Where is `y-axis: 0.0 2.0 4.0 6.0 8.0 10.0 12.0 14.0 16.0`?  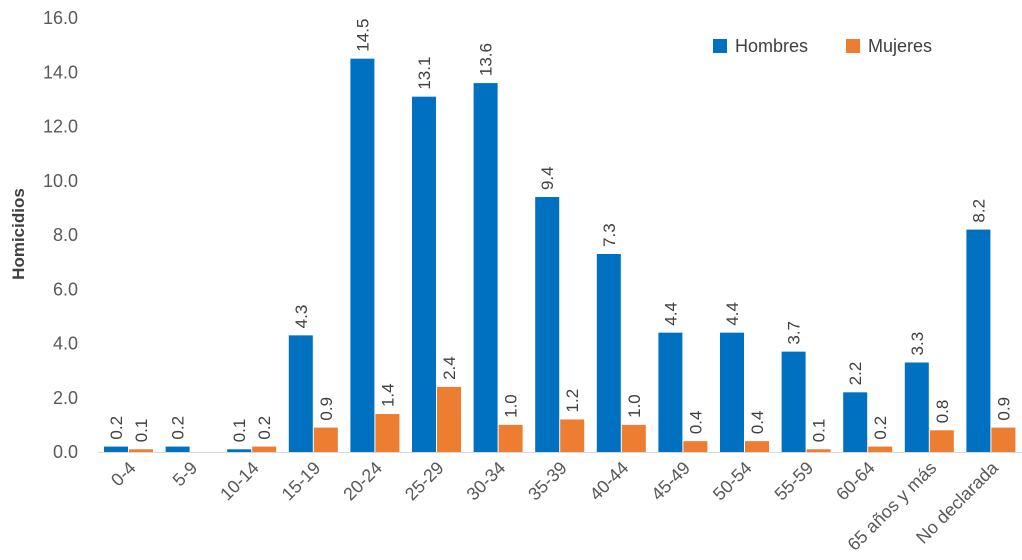 y-axis: 0.0 2.0 4.0 6.0 8.0 10.0 12.0 14.0 16.0 is located at coordinates (60, 235).